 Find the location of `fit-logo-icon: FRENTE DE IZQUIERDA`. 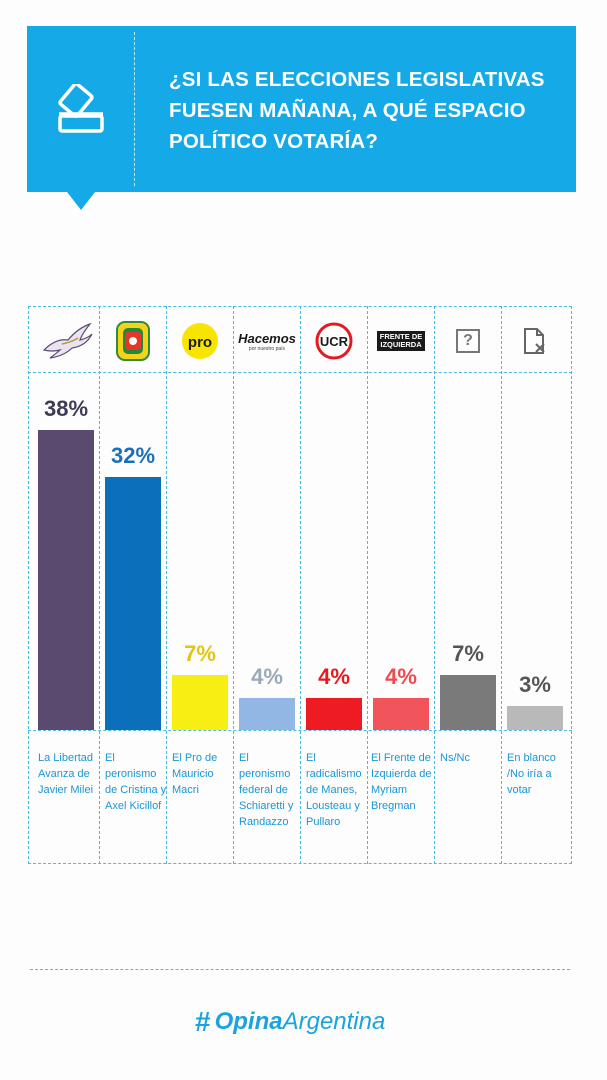

fit-logo-icon: FRENTE DE IZQUIERDA is located at coordinates (401, 341).